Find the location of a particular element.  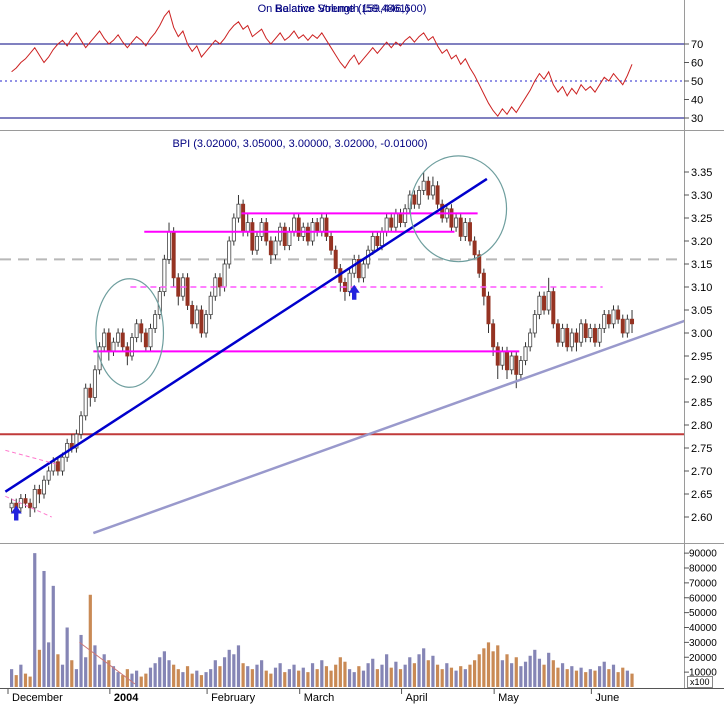

indicator-tick-label: 30 is located at coordinates (697, 119).